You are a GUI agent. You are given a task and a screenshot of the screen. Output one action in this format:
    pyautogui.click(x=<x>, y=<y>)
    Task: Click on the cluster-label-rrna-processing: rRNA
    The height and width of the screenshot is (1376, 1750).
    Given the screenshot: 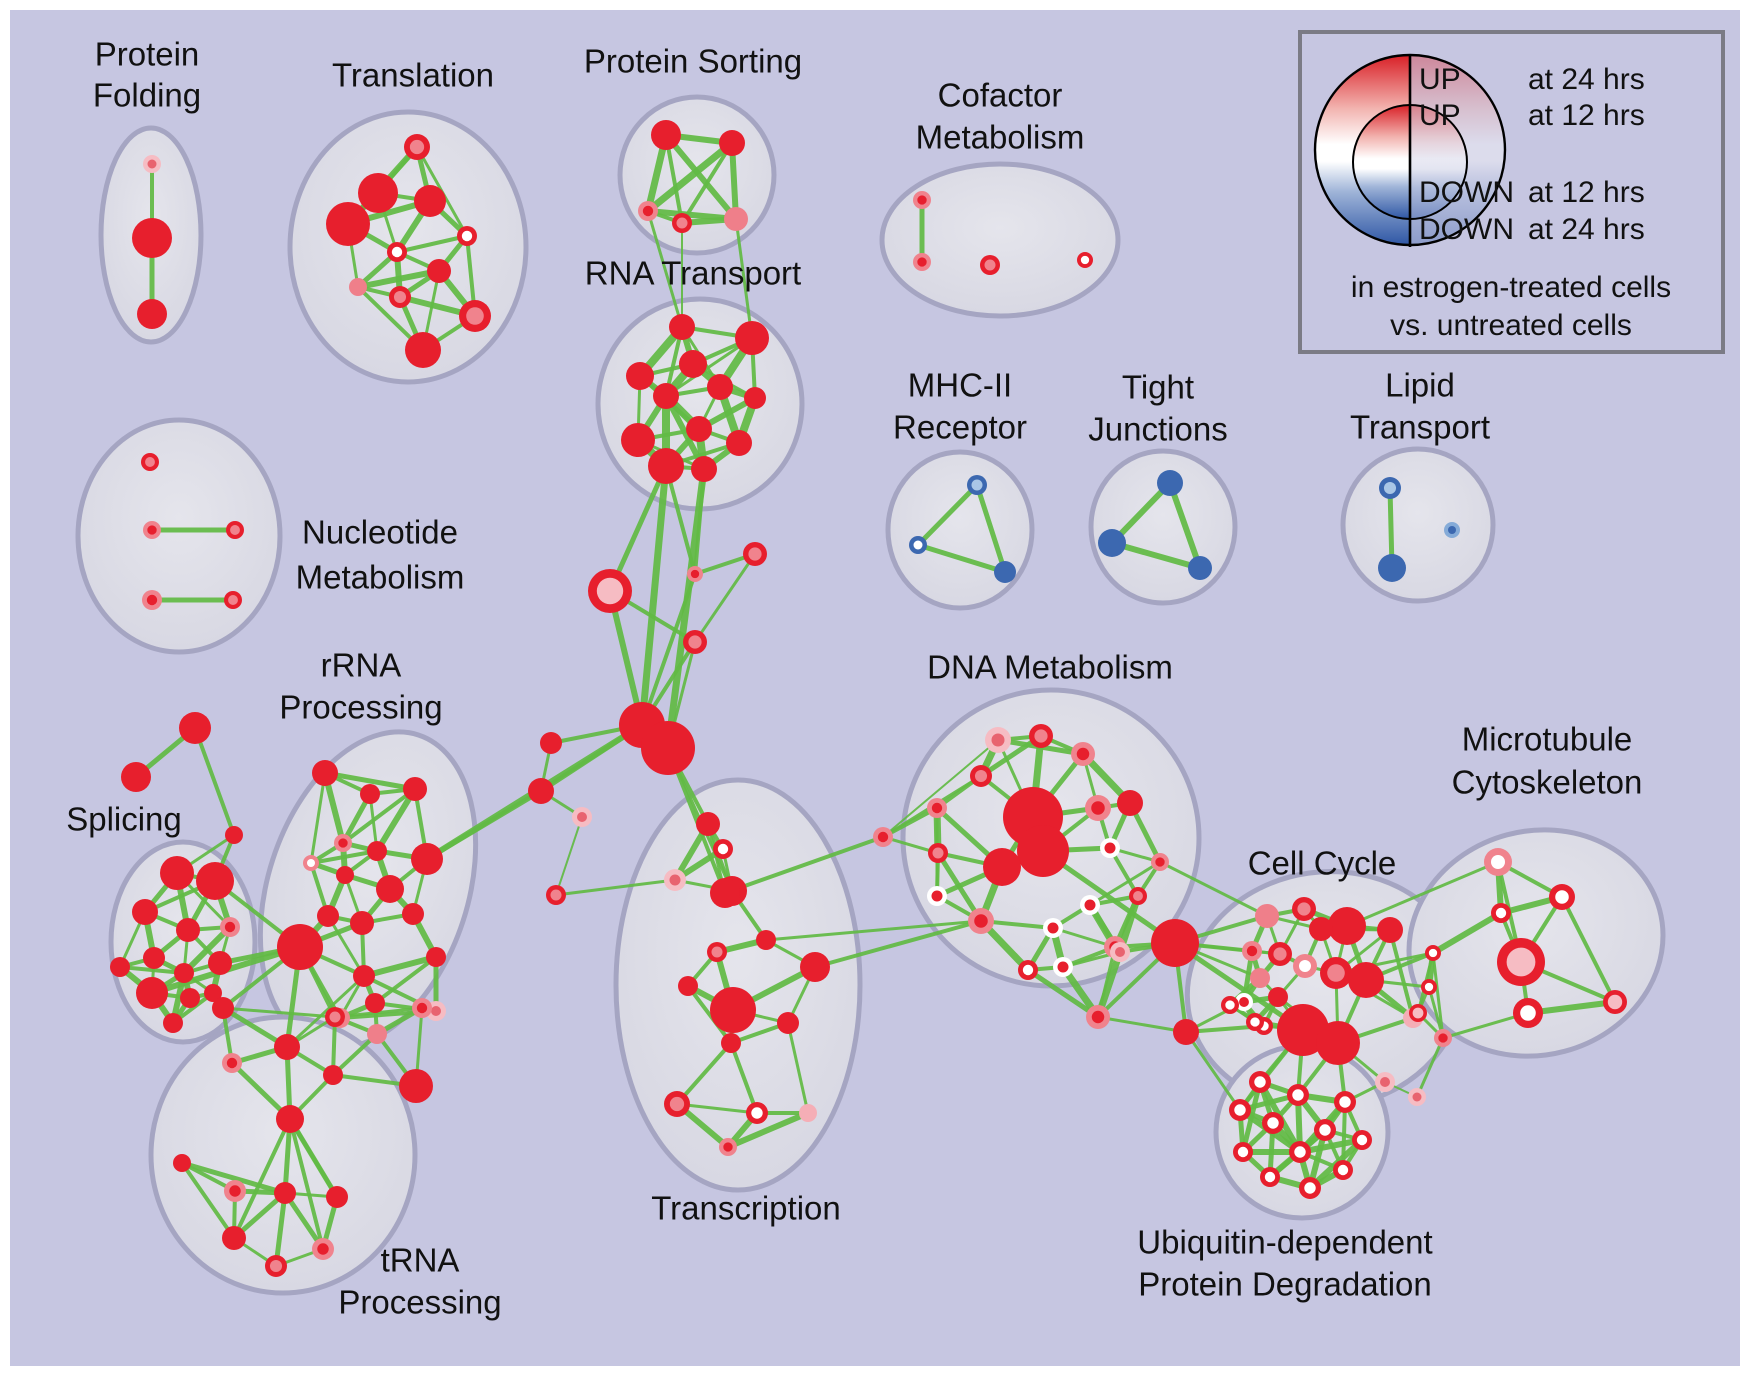 What is the action you would take?
    pyautogui.click(x=361, y=665)
    